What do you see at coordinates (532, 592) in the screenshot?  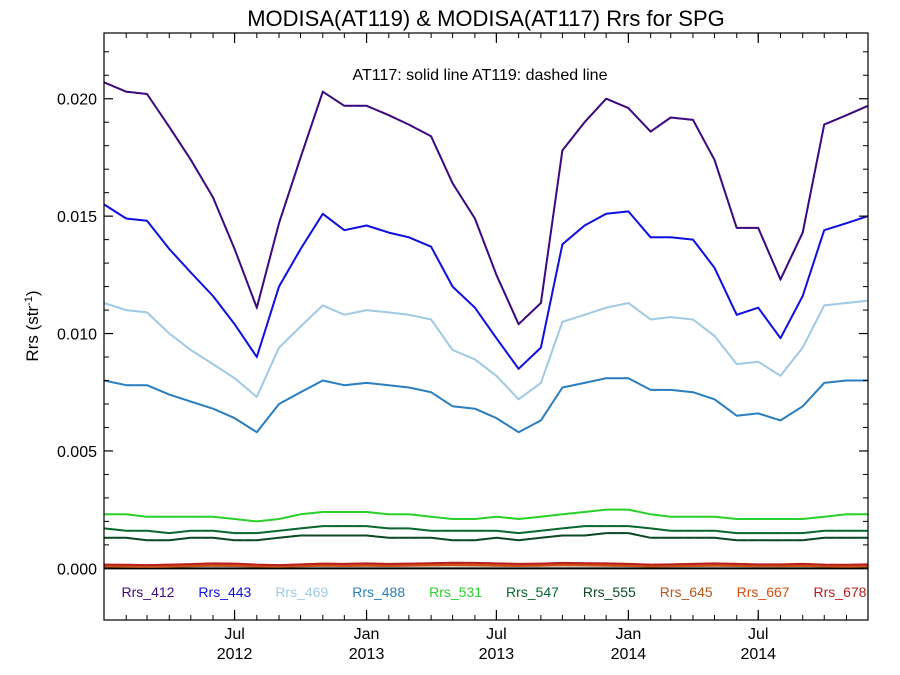 I see `legend-item-rrs-547: Rrs_547` at bounding box center [532, 592].